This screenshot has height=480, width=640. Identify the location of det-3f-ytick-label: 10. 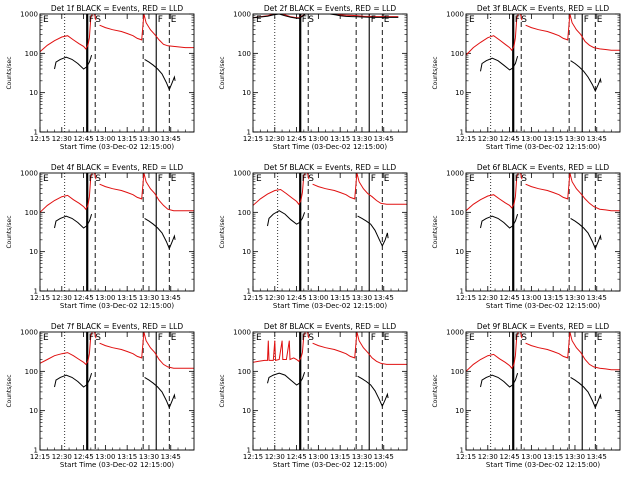
(459, 93).